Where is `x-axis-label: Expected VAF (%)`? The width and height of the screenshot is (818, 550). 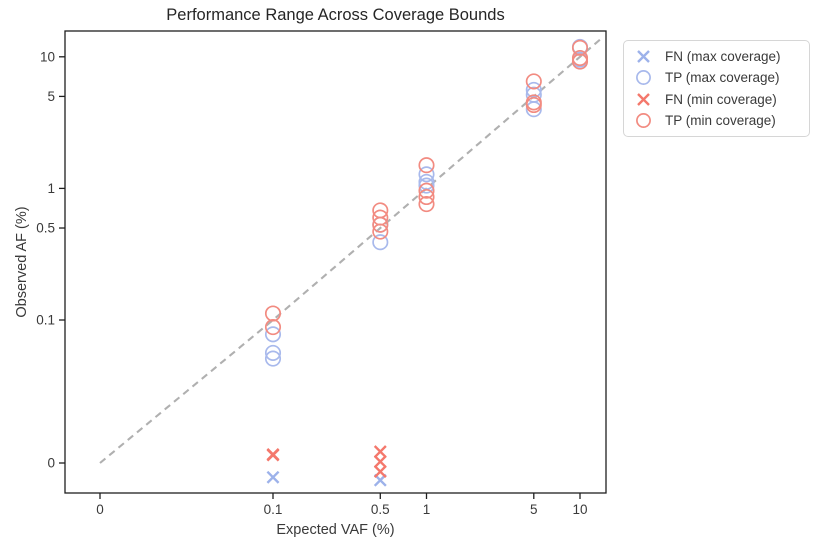 x-axis-label: Expected VAF (%) is located at coordinates (335, 530).